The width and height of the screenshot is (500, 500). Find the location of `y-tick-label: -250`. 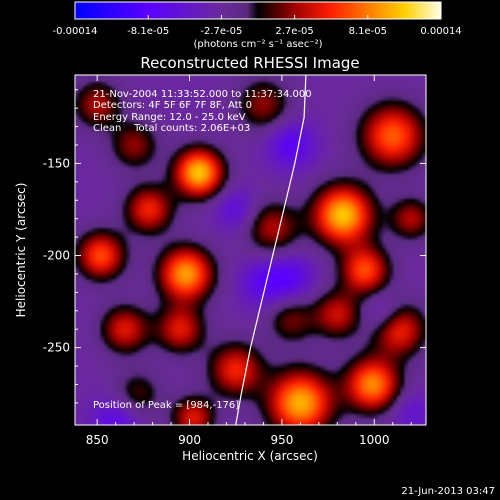

y-tick-label: -250 is located at coordinates (56, 348).